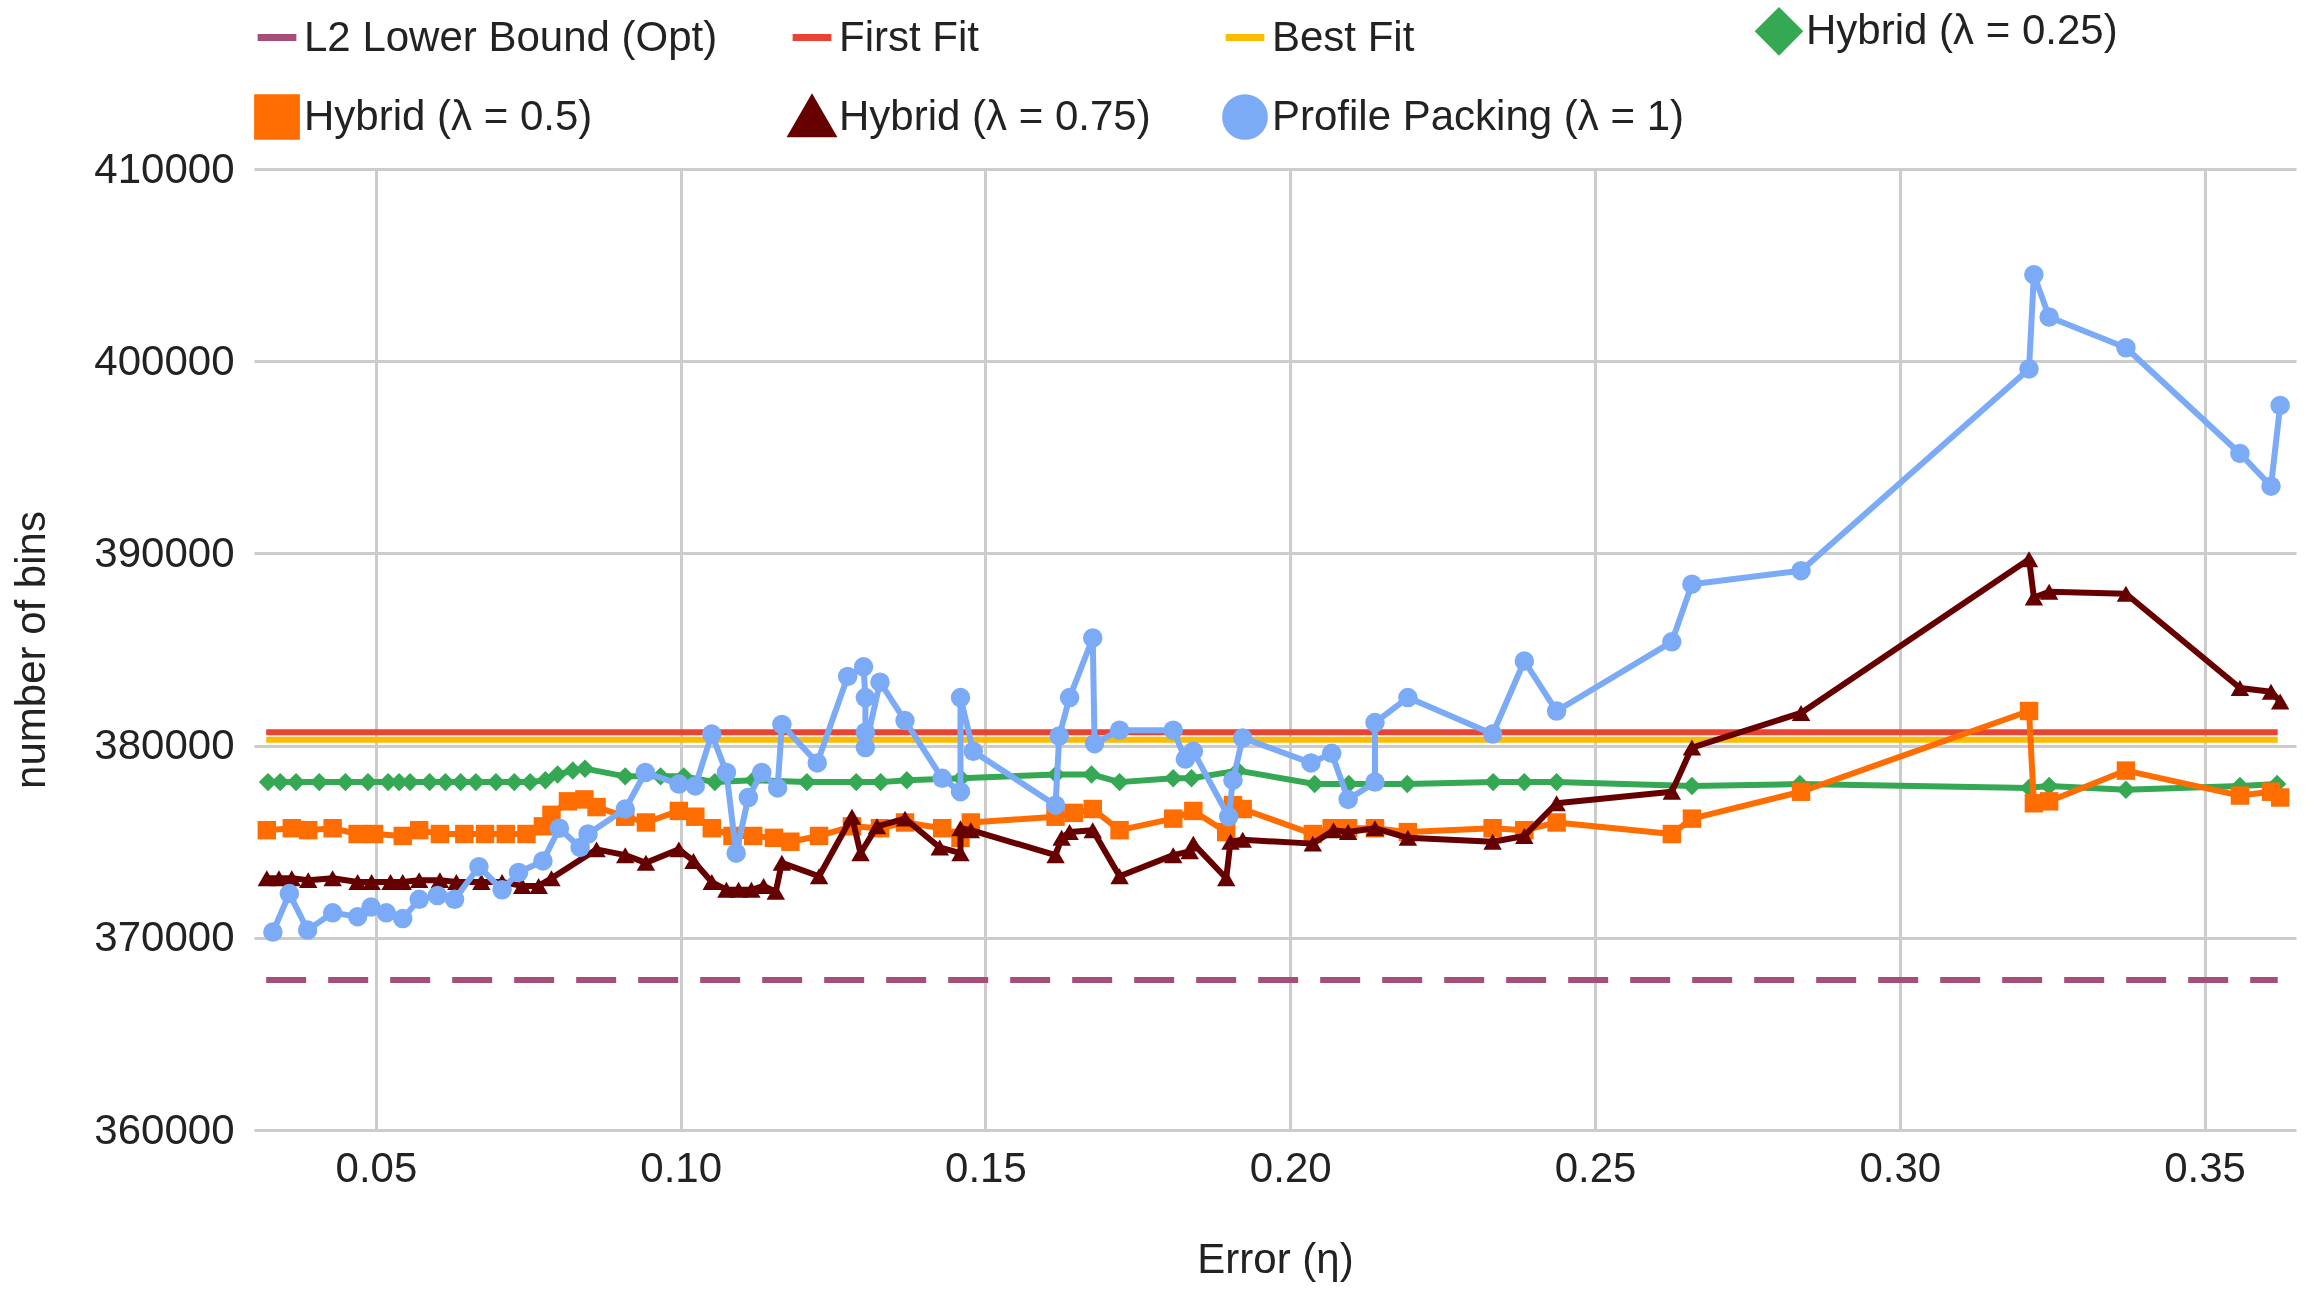 Image resolution: width=2315 pixels, height=1300 pixels. What do you see at coordinates (164, 360) in the screenshot?
I see `y-tick-label: 400000` at bounding box center [164, 360].